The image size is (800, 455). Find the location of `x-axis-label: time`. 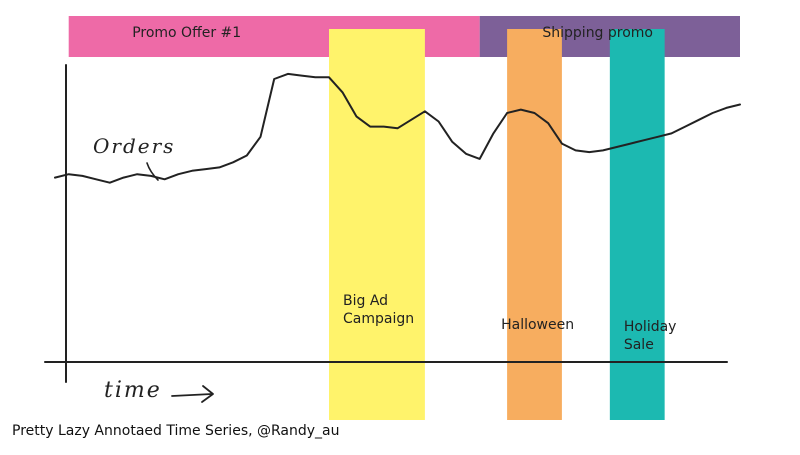

x-axis-label: time is located at coordinates (133, 390).